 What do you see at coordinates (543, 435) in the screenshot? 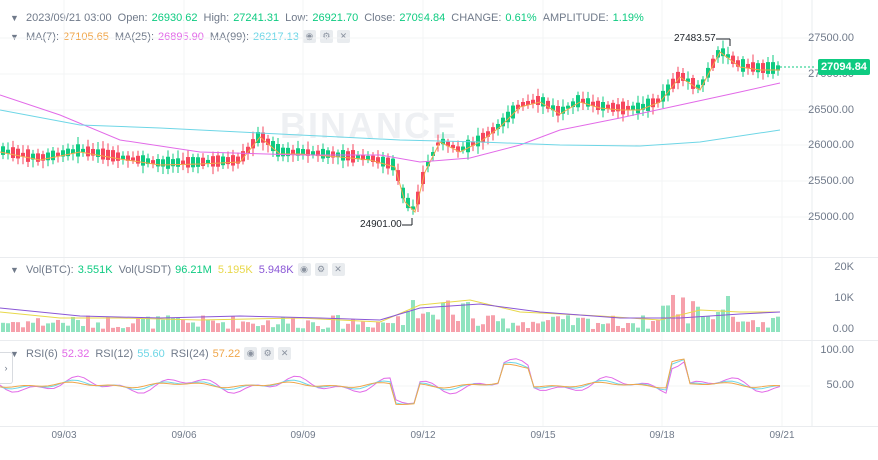
I see `date-tick: 09/15` at bounding box center [543, 435].